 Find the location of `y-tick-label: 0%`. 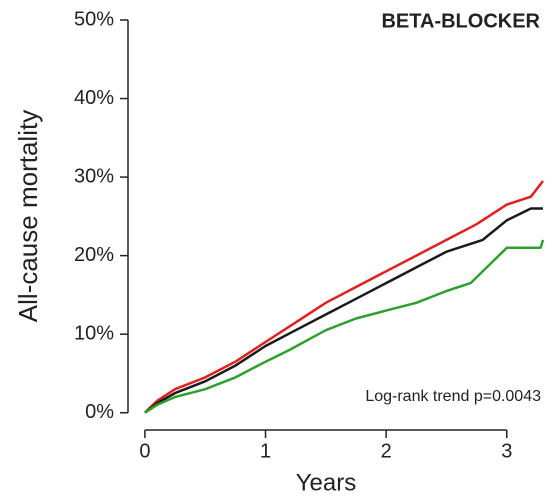

y-tick-label: 0% is located at coordinates (99, 412).